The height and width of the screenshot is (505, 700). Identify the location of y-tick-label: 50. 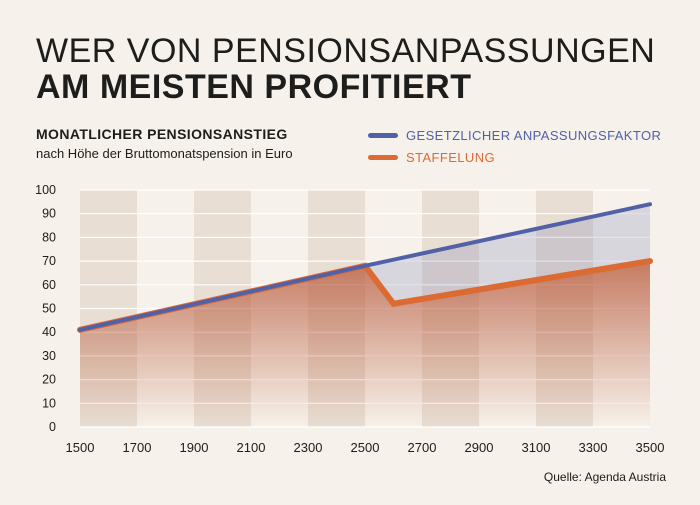
(49, 309).